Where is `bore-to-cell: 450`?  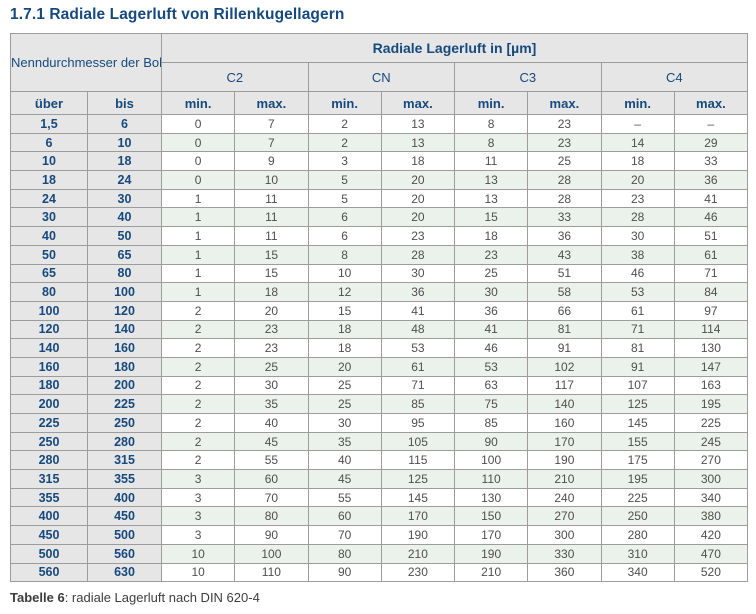 bore-to-cell: 450 is located at coordinates (124, 516).